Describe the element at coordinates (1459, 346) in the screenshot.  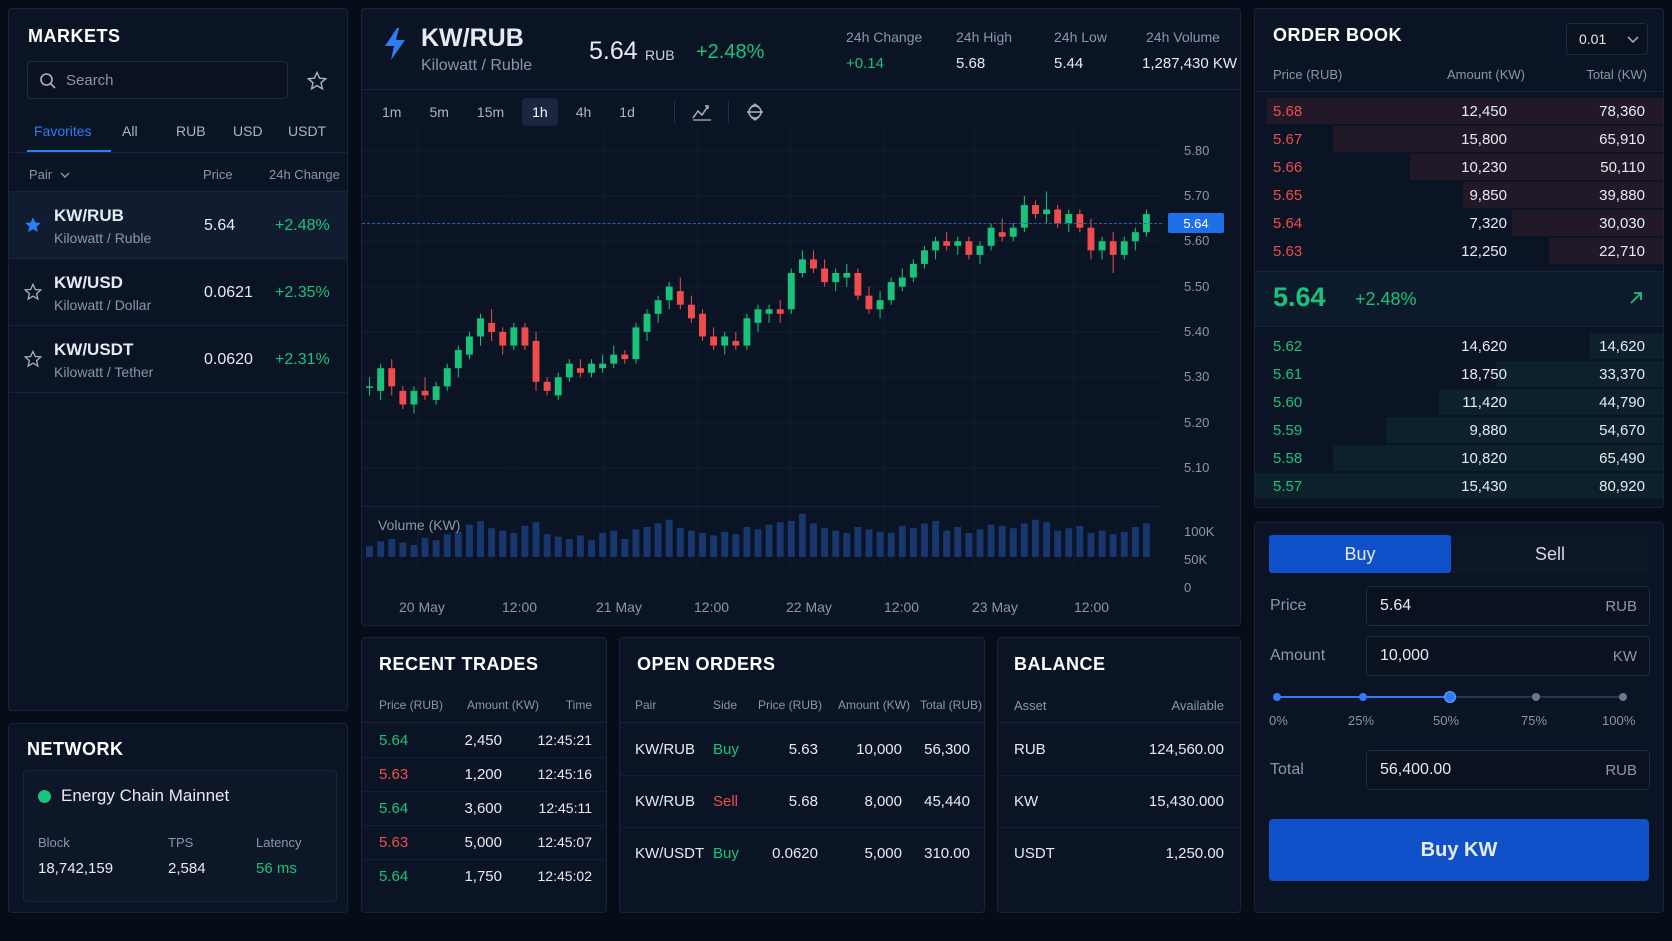
I see `bid-row: 5.62 14,620 14,620` at that location.